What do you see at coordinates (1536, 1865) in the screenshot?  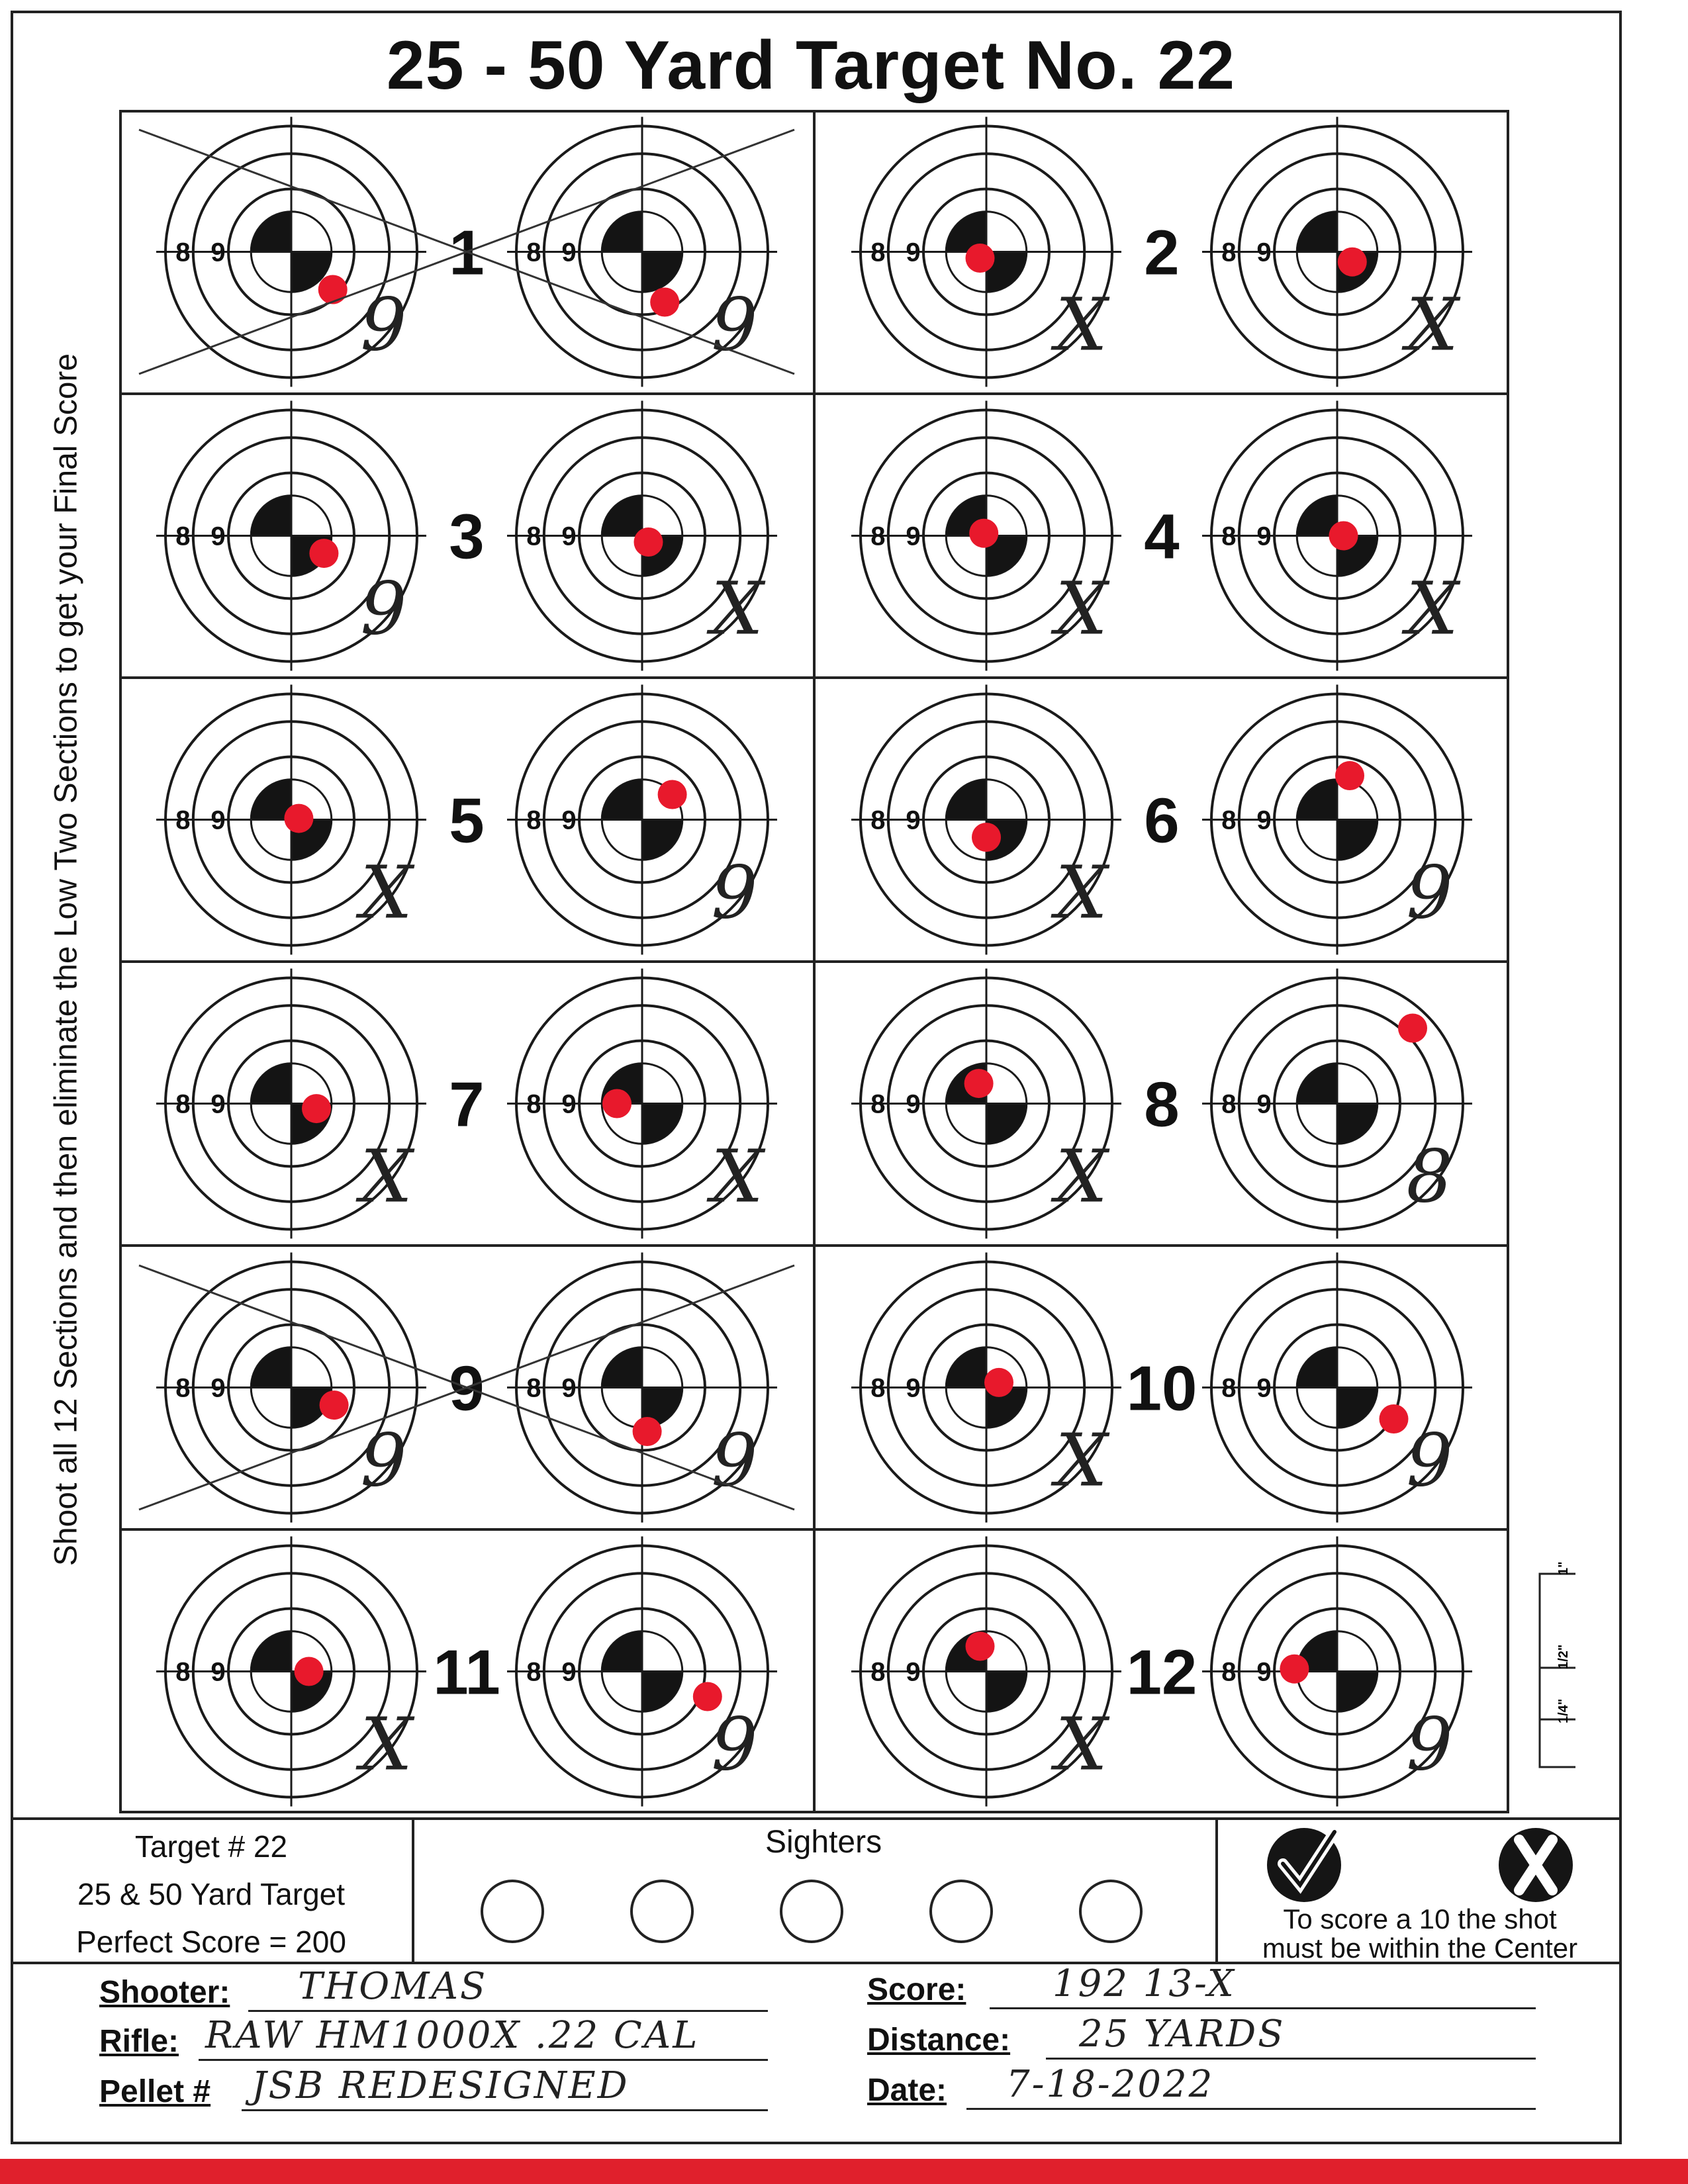 I see `x-icon` at bounding box center [1536, 1865].